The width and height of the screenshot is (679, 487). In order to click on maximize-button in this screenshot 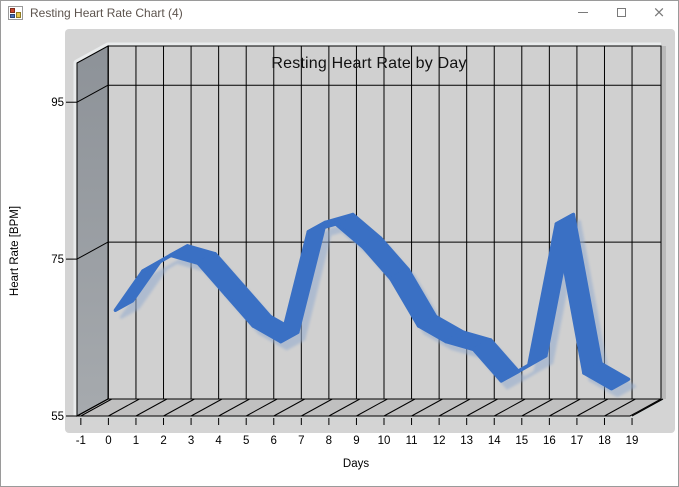, I will do `click(621, 12)`.